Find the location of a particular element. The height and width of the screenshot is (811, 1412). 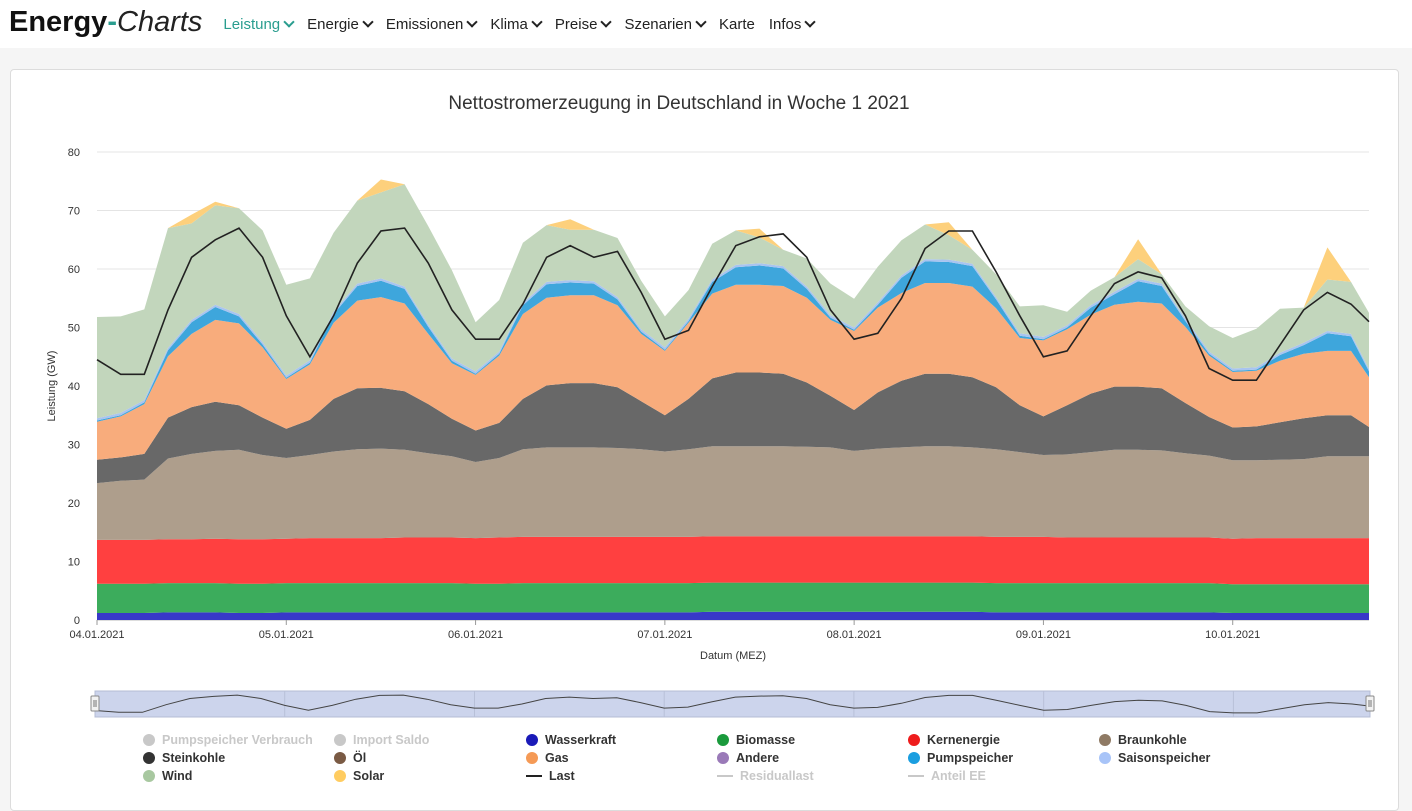

nav-energie: Energie is located at coordinates (340, 24).